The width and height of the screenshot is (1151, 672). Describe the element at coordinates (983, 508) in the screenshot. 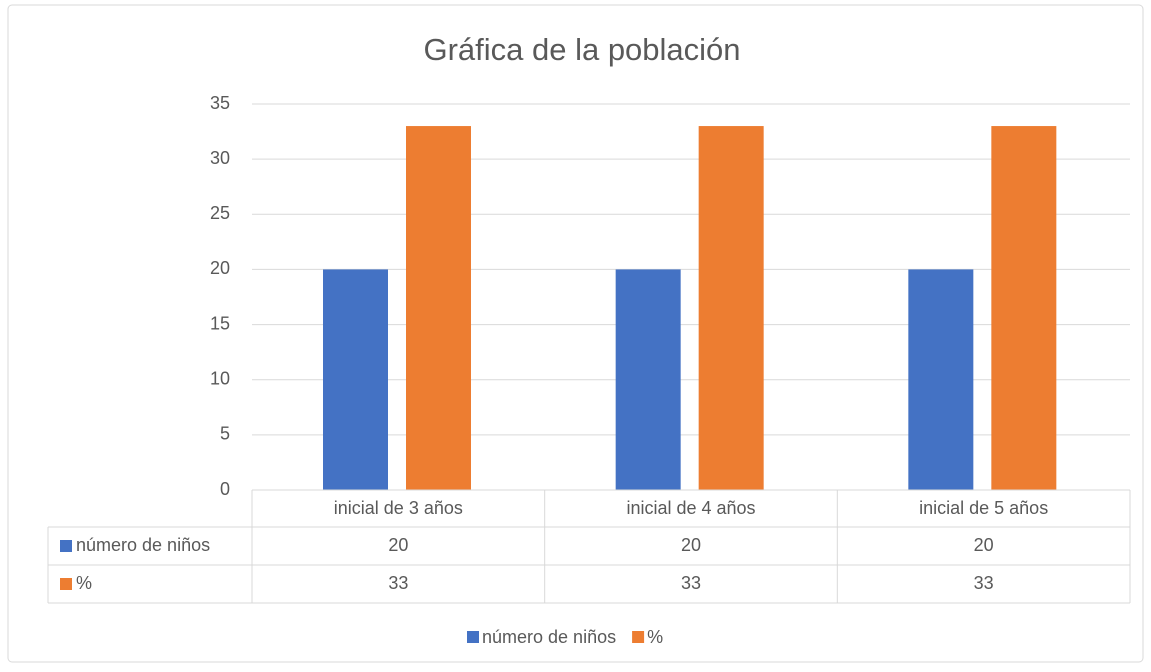

I see `x-tick-label: inicial de 5 años` at that location.